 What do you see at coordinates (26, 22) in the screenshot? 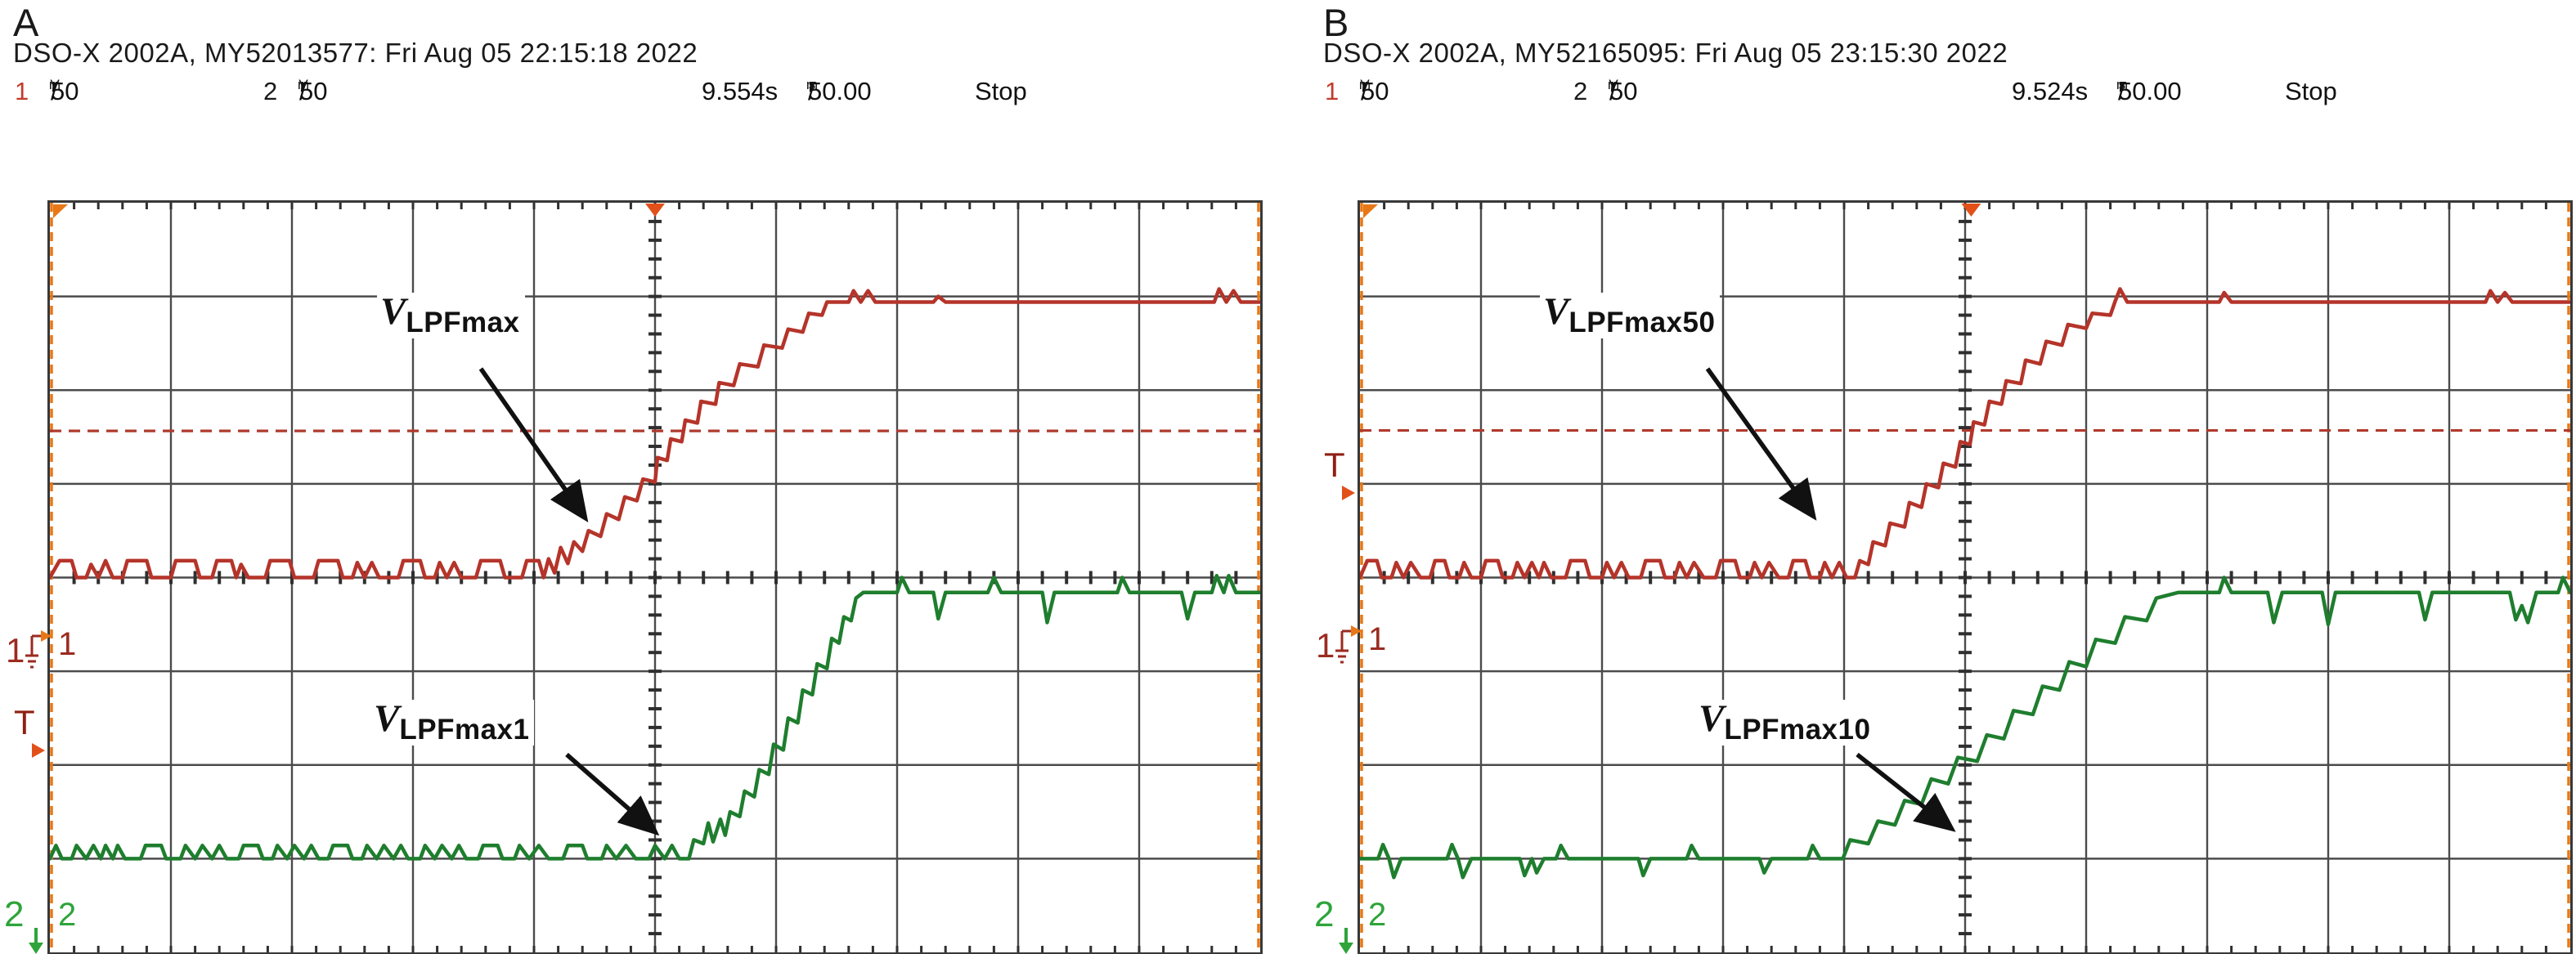
I see `panel-letter: A` at bounding box center [26, 22].